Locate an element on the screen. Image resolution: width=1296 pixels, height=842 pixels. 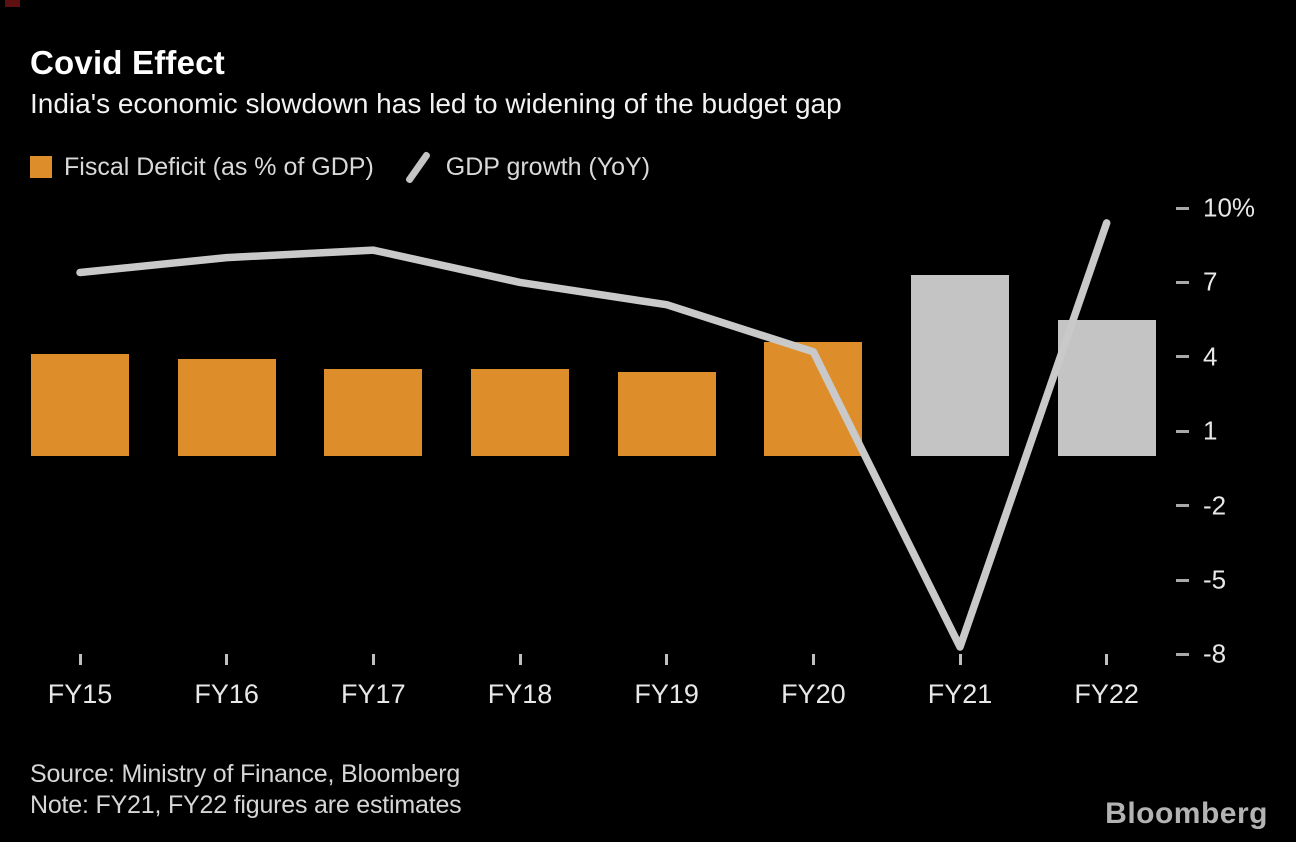
y-axis-label: -2 is located at coordinates (1215, 505).